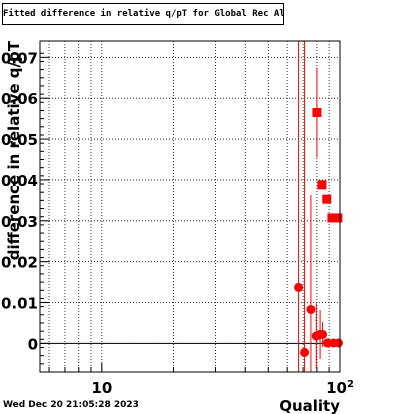  I want to click on data-markers, so click(318, 232).